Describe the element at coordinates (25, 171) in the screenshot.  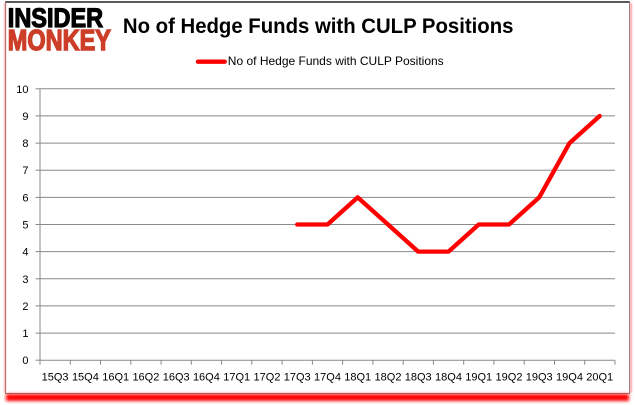
I see `svg-text: 7` at that location.